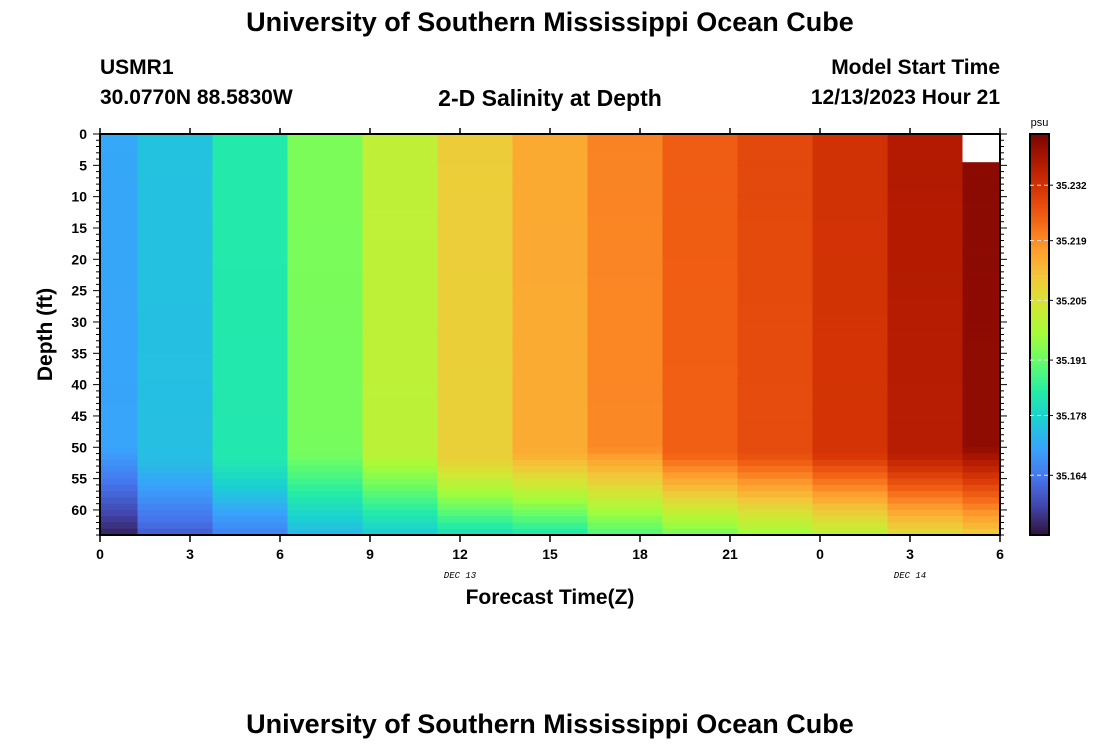 Image resolution: width=1100 pixels, height=750 pixels. I want to click on y-tick-label: 40, so click(79, 385).